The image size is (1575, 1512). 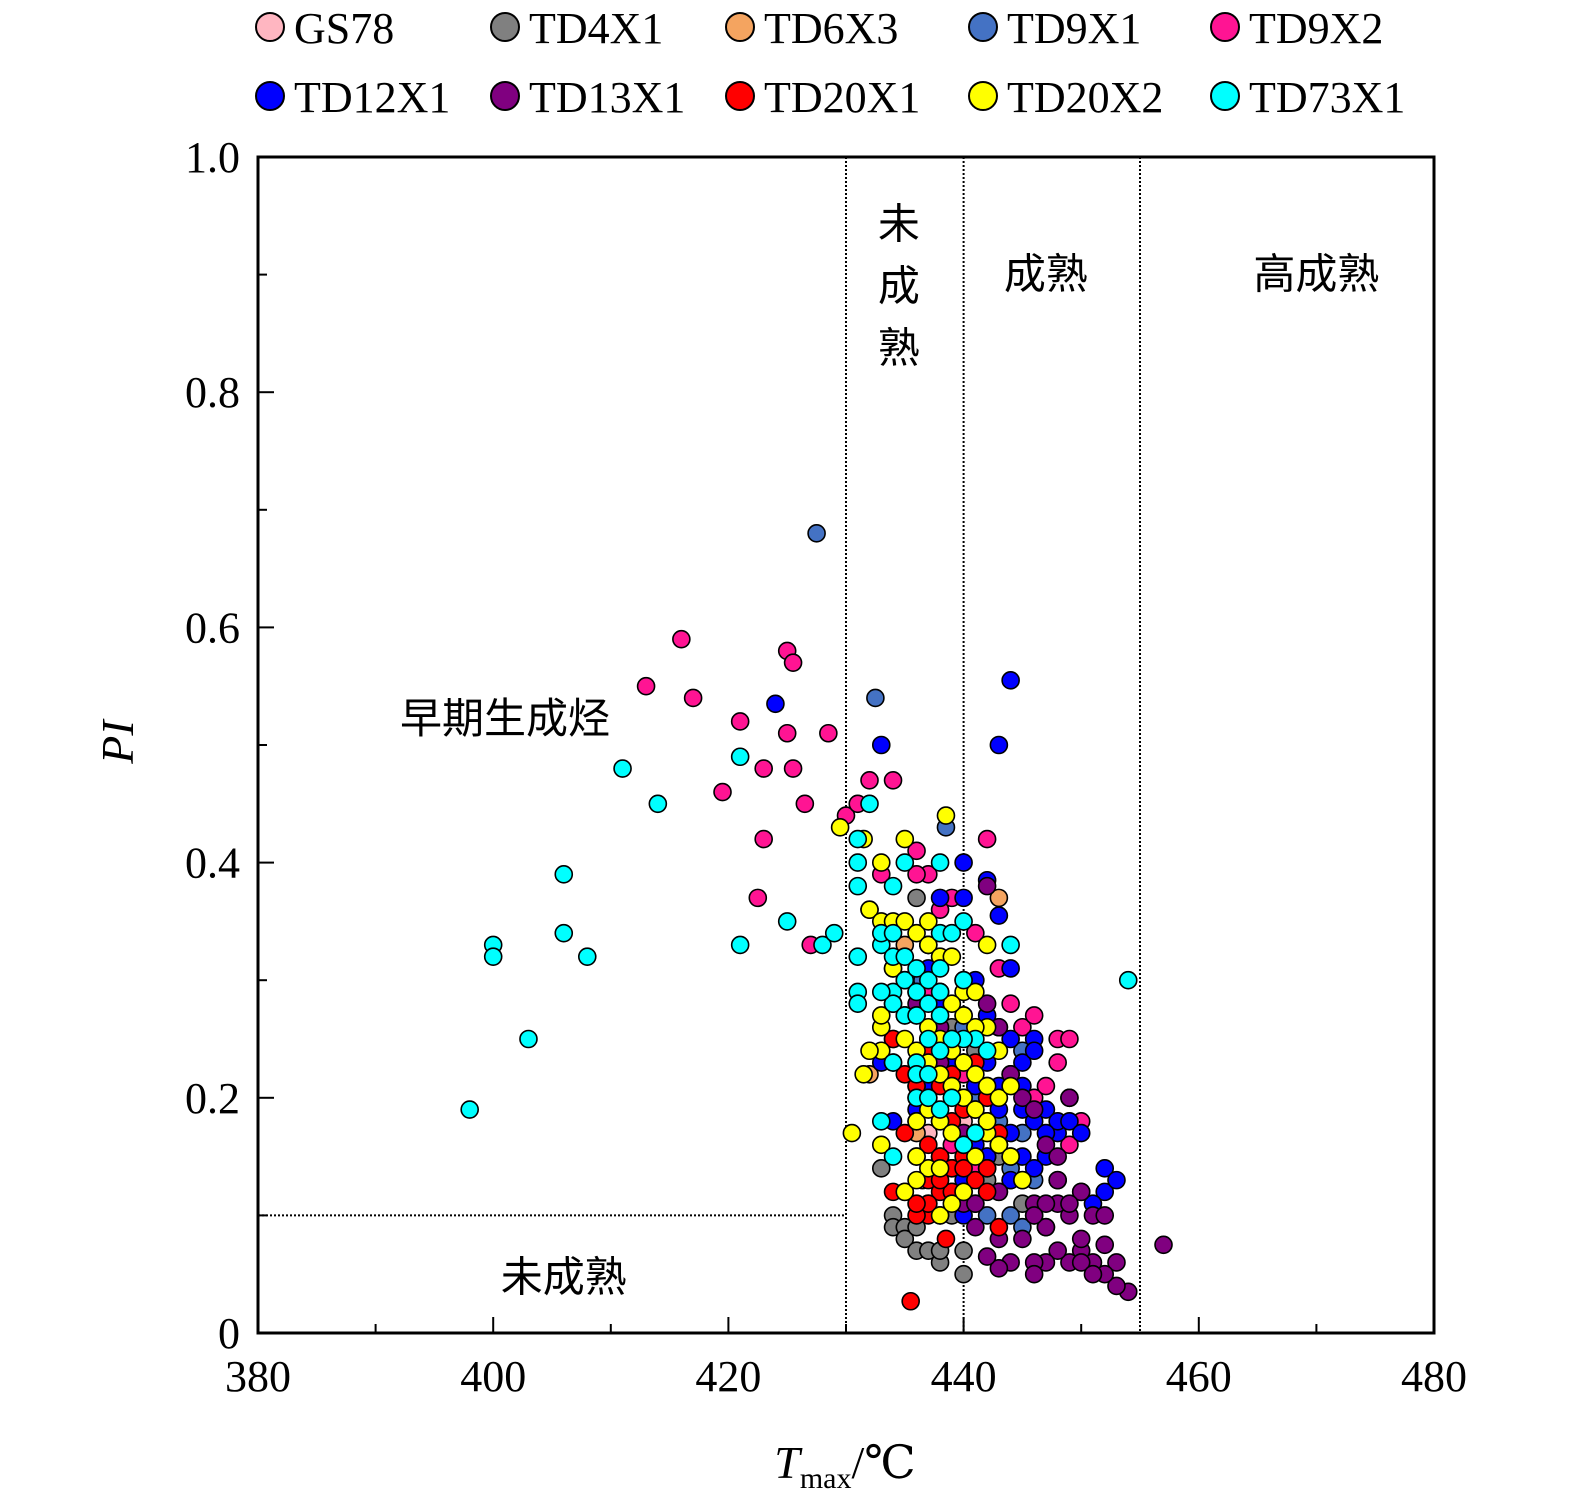 What do you see at coordinates (1046, 274) in the screenshot?
I see `region-label: 成熟` at bounding box center [1046, 274].